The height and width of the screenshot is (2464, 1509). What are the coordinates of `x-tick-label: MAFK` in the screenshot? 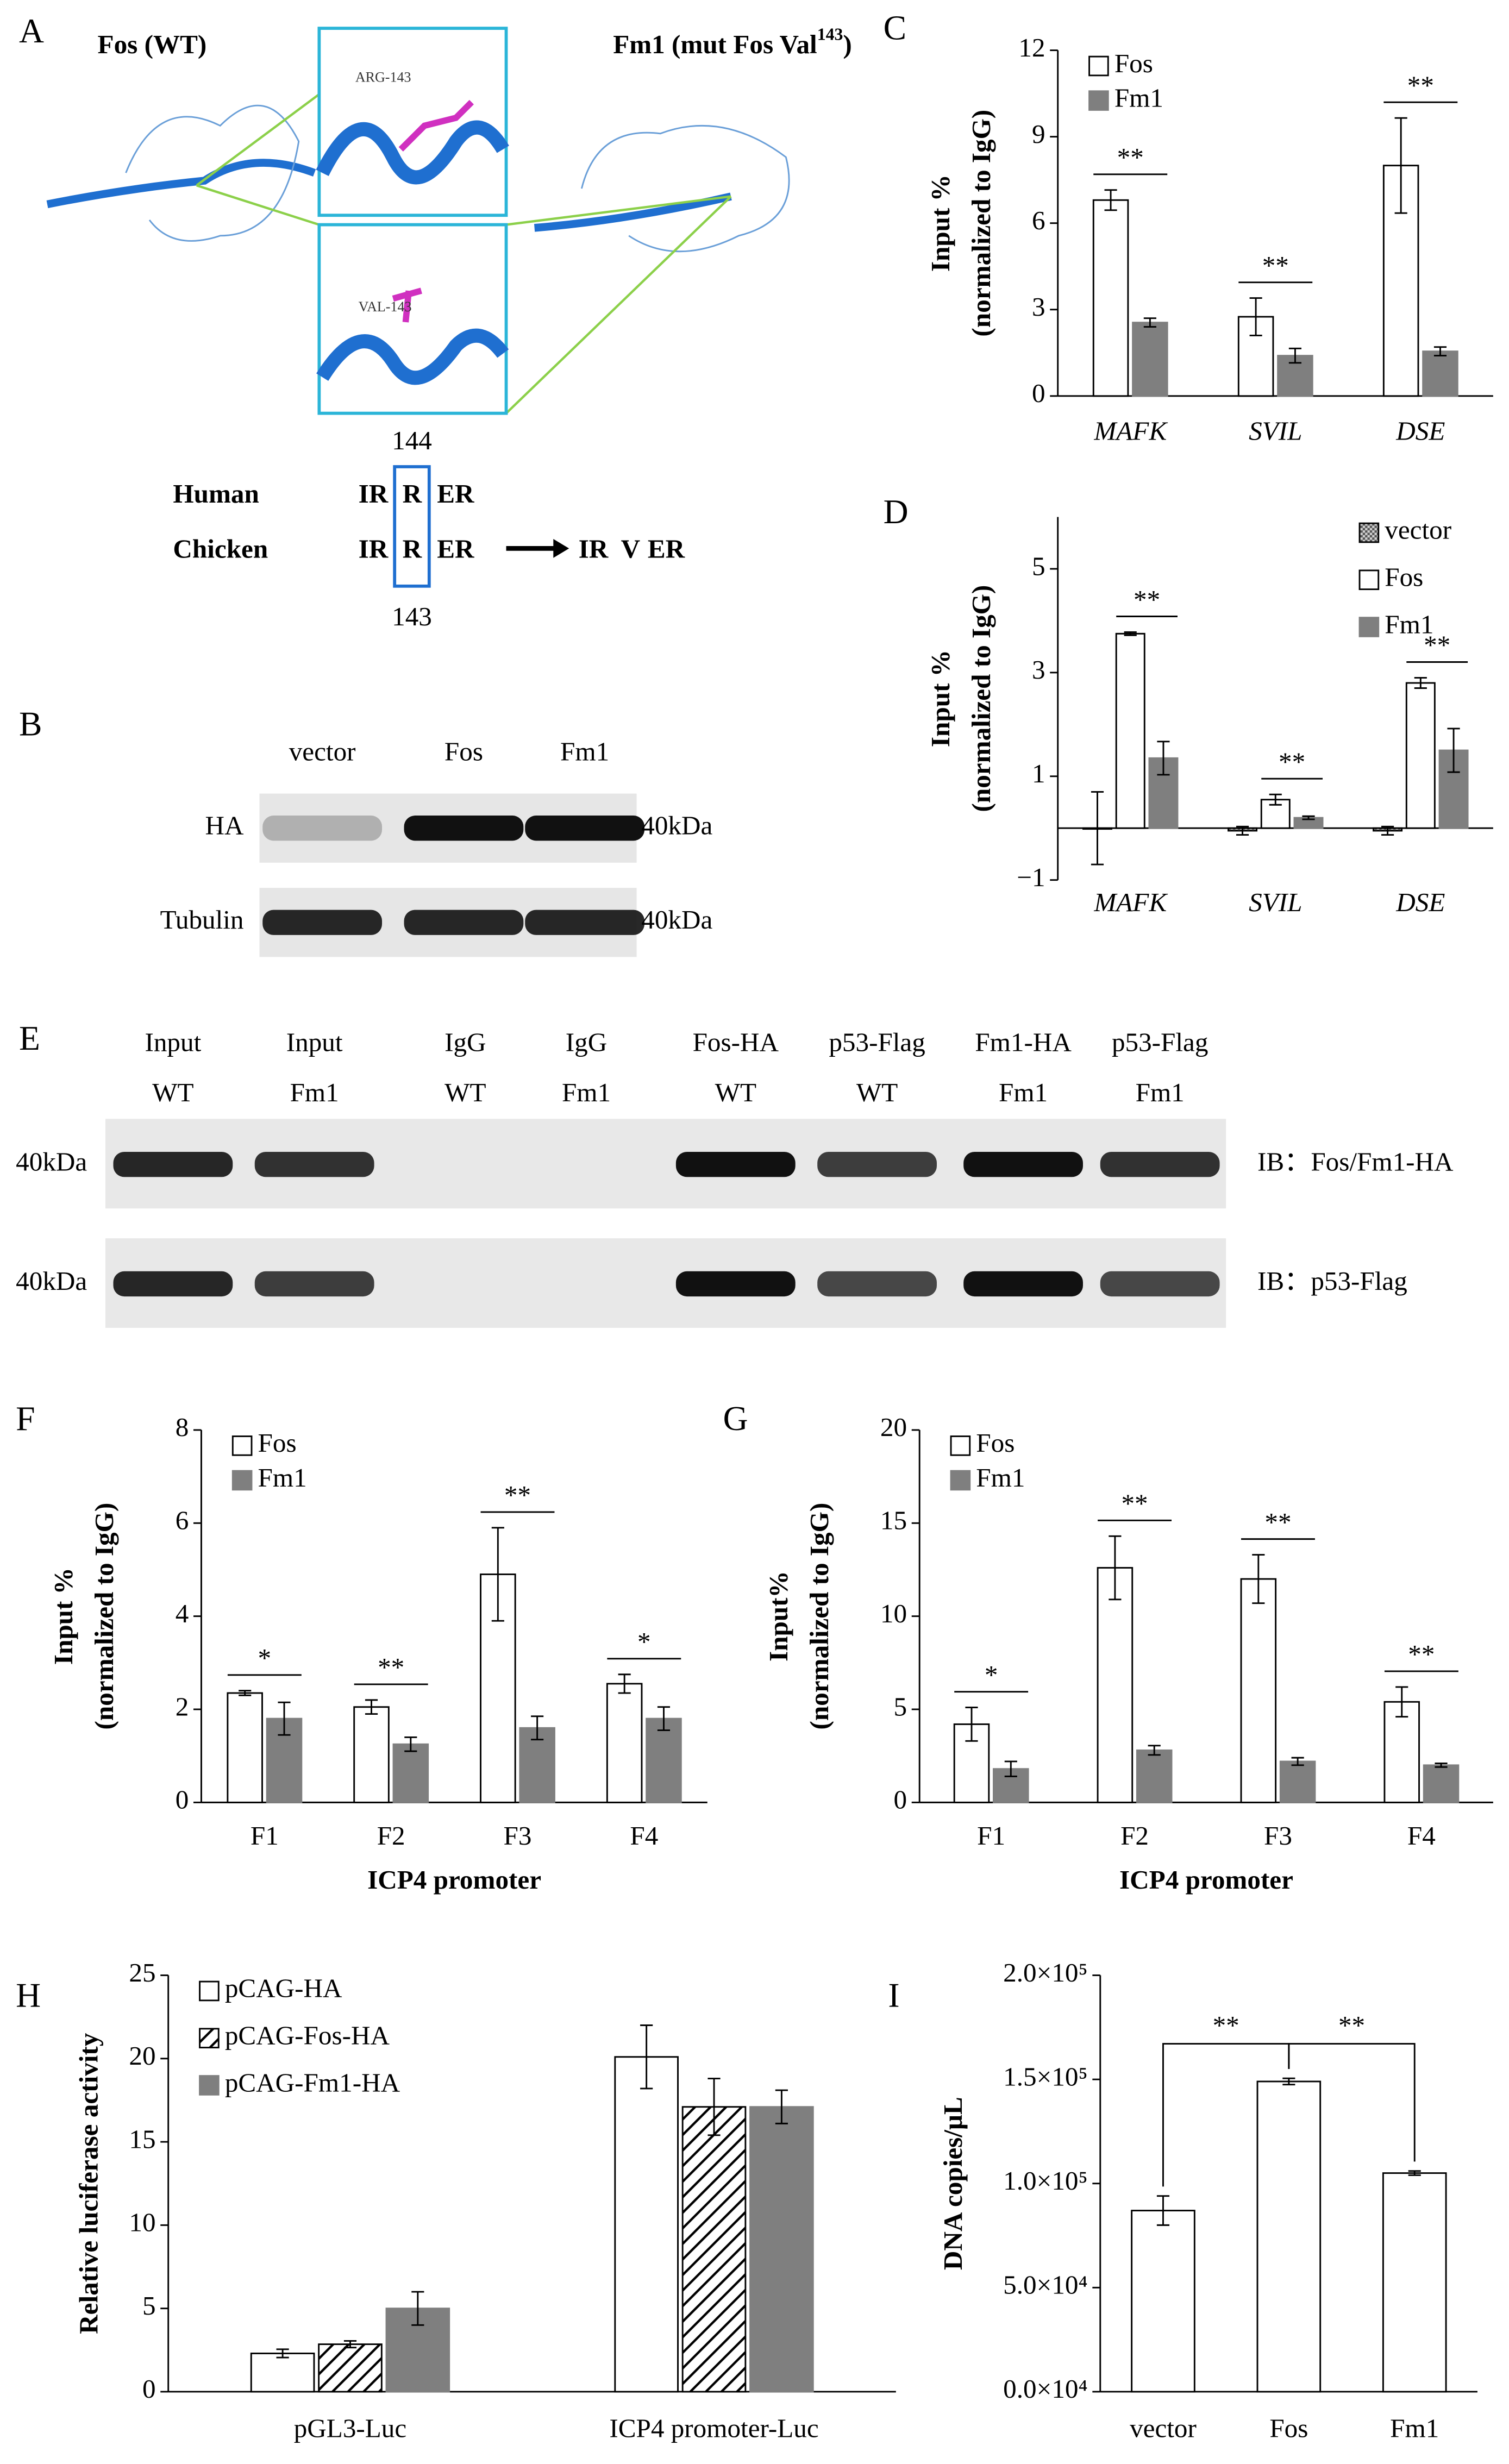 It's located at (1130, 431).